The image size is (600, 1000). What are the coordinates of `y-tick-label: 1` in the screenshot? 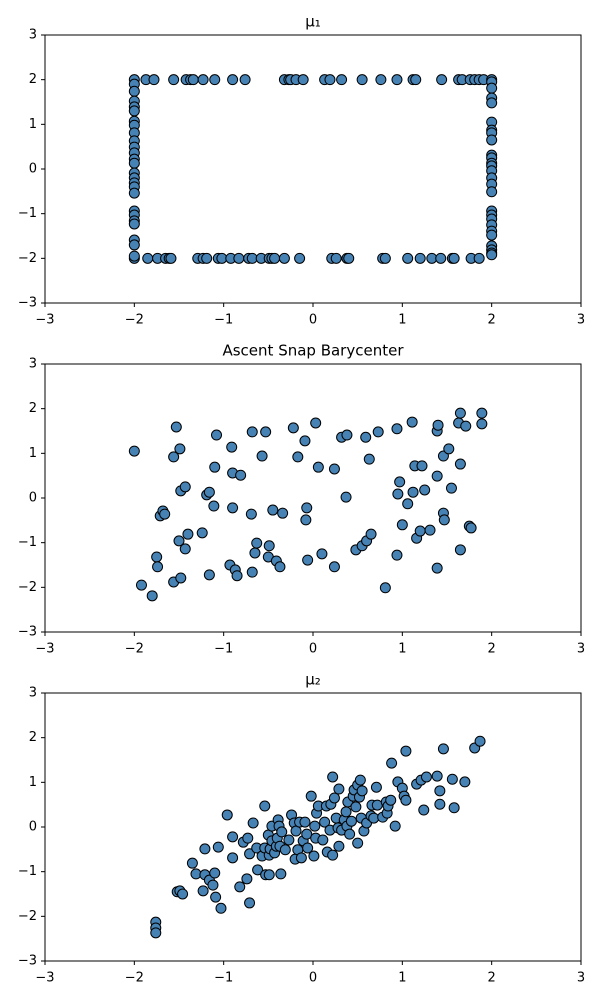 It's located at (33, 782).